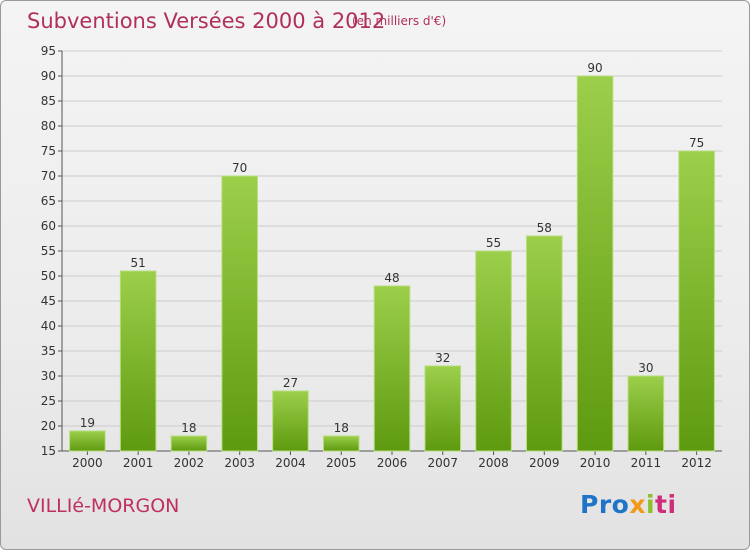  What do you see at coordinates (239, 463) in the screenshot?
I see `x-tick-label-2003: 2003` at bounding box center [239, 463].